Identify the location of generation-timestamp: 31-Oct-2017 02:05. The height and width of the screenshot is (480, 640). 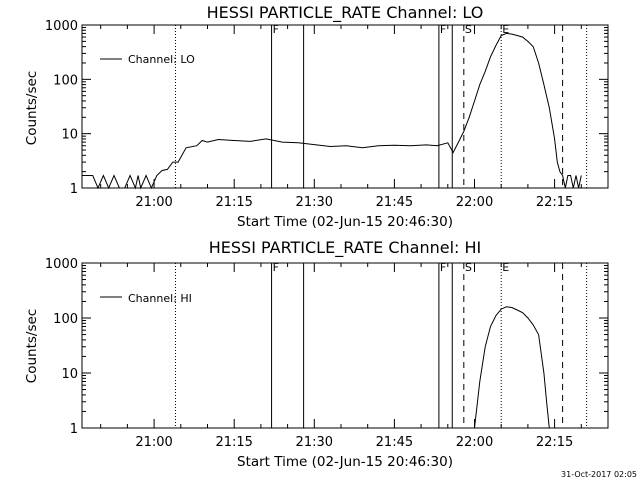
(599, 474).